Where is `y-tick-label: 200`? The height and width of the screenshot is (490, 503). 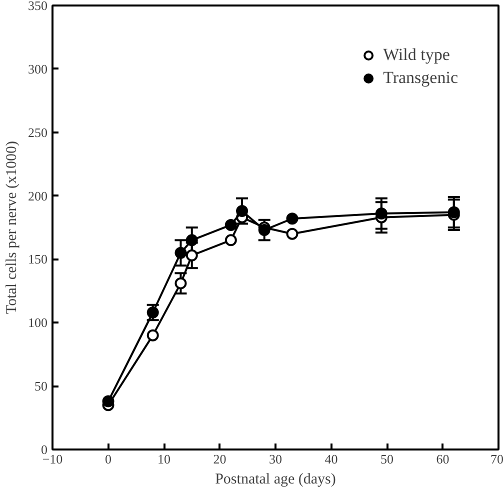 y-tick-label: 200 is located at coordinates (38, 196).